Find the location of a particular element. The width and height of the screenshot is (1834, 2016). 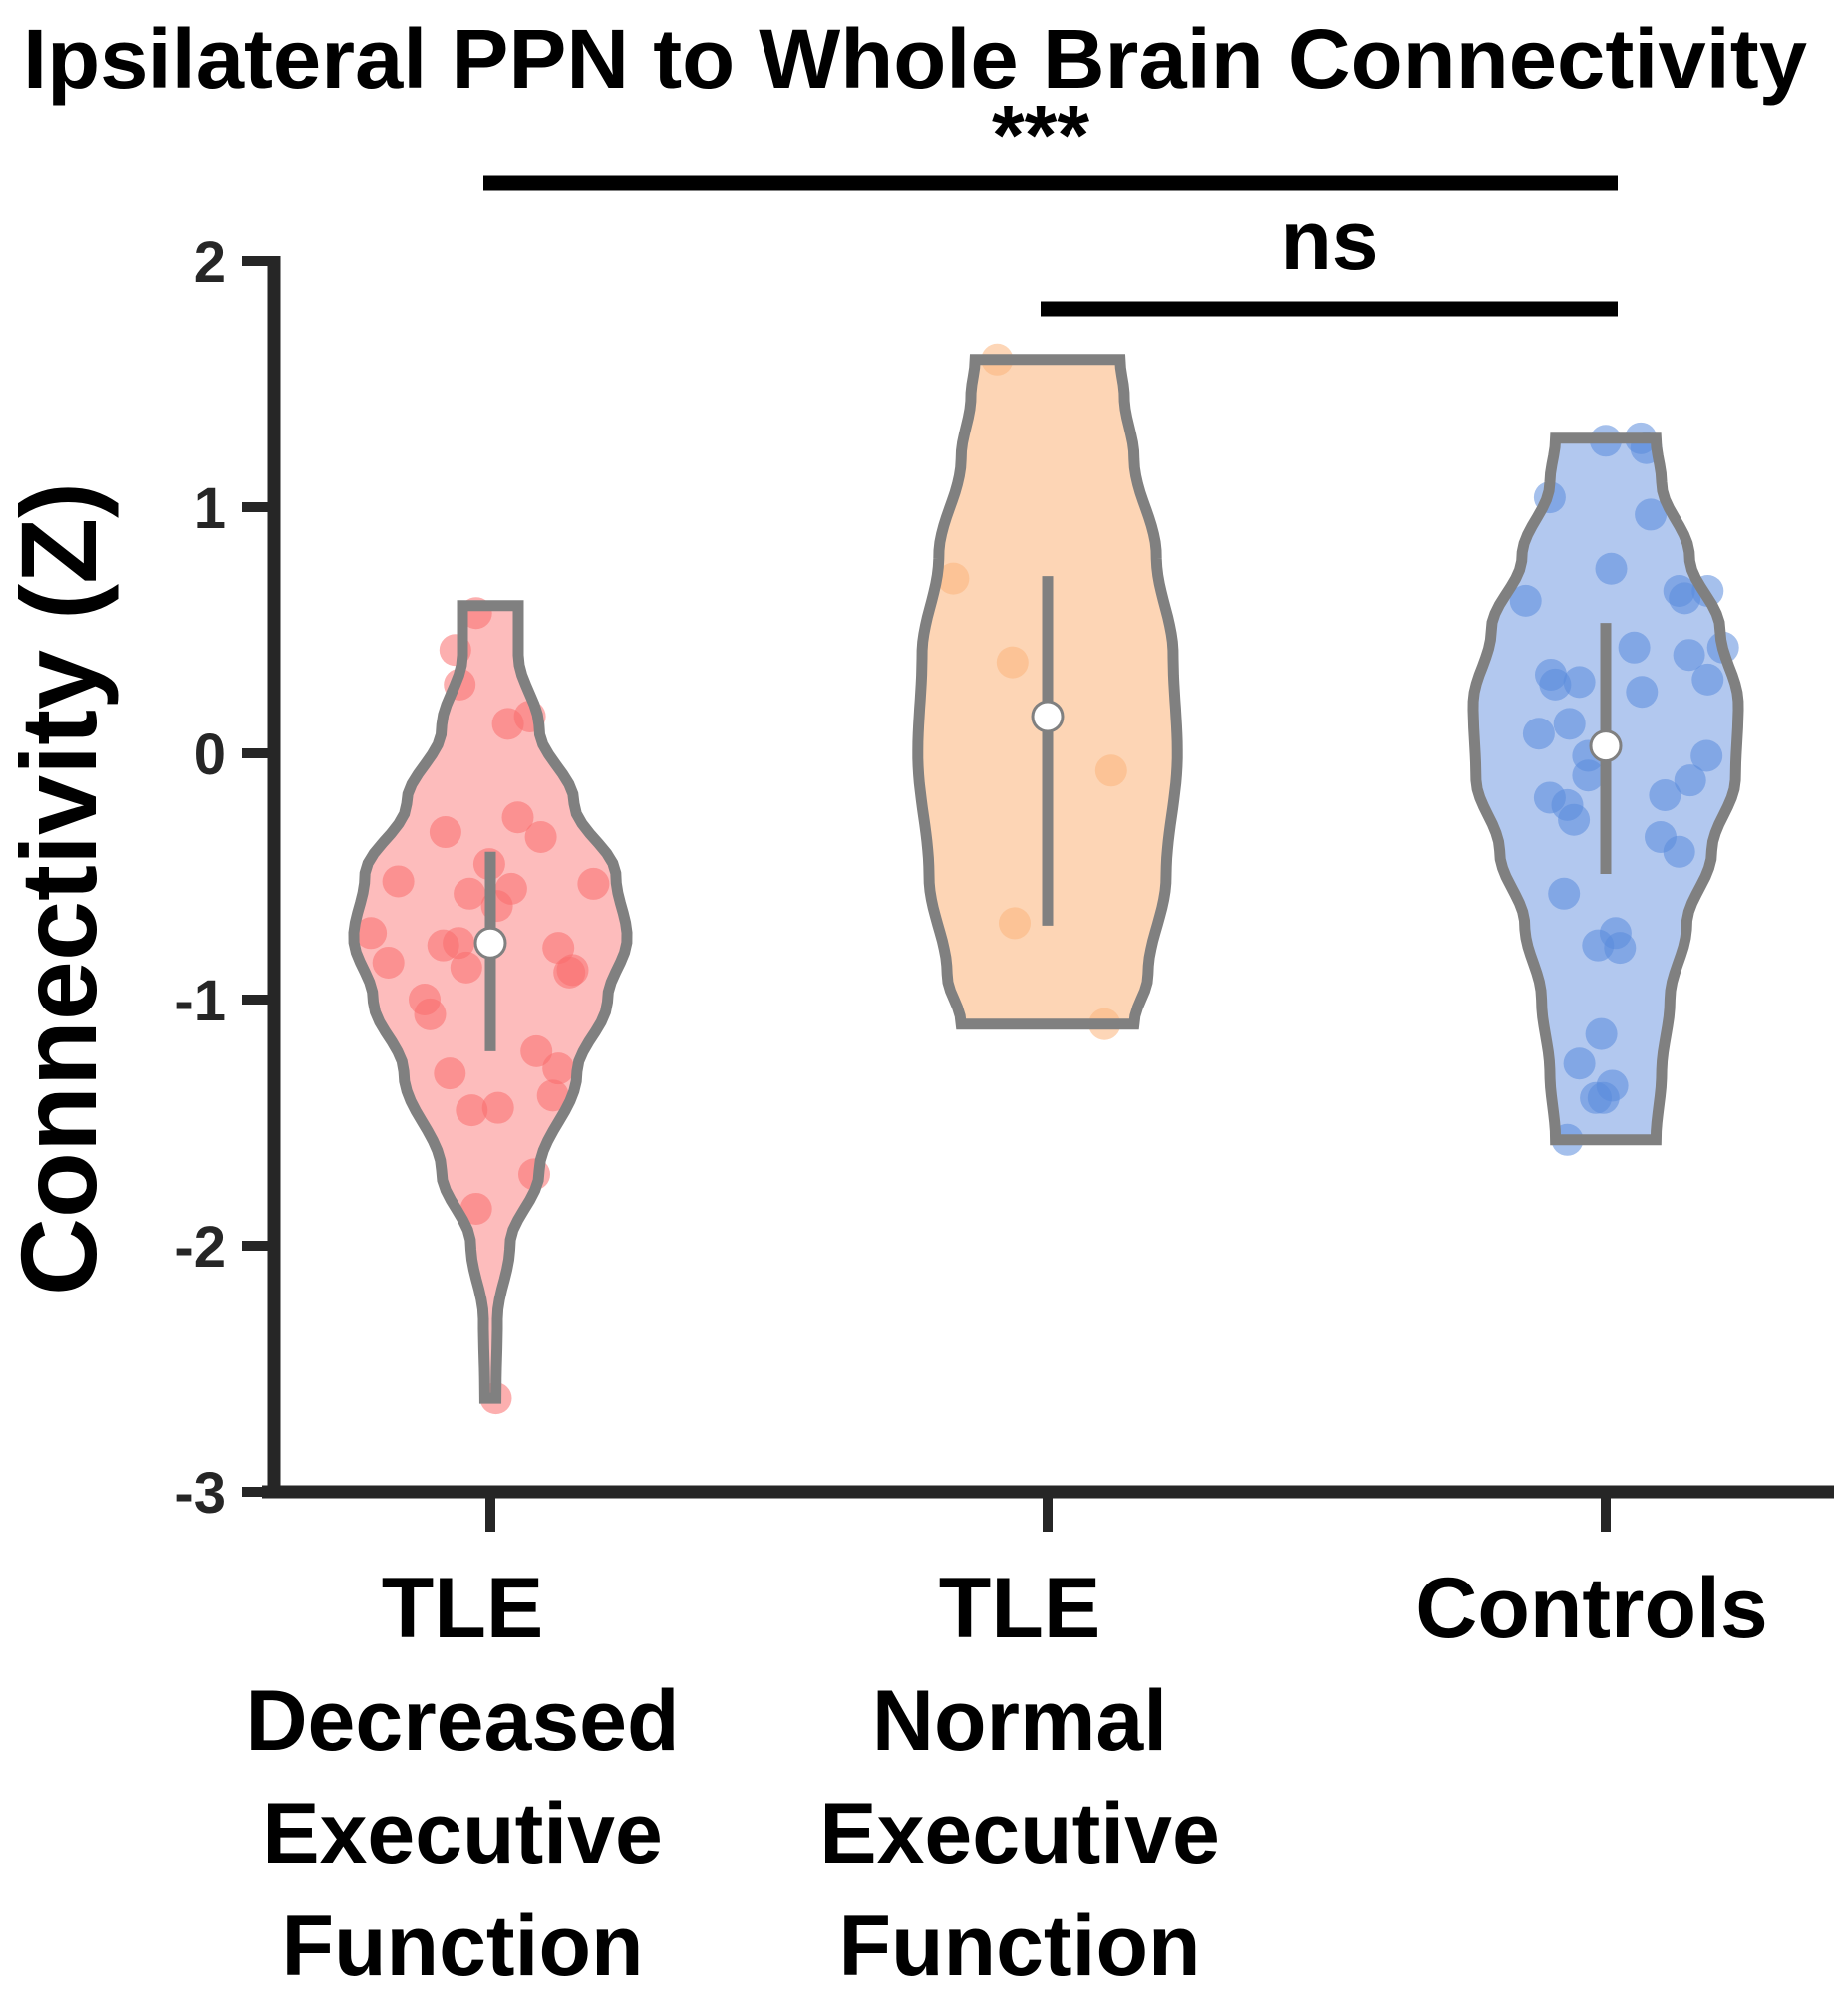

x-tick-label: TLE Decreased Executive Function is located at coordinates (462, 1778).